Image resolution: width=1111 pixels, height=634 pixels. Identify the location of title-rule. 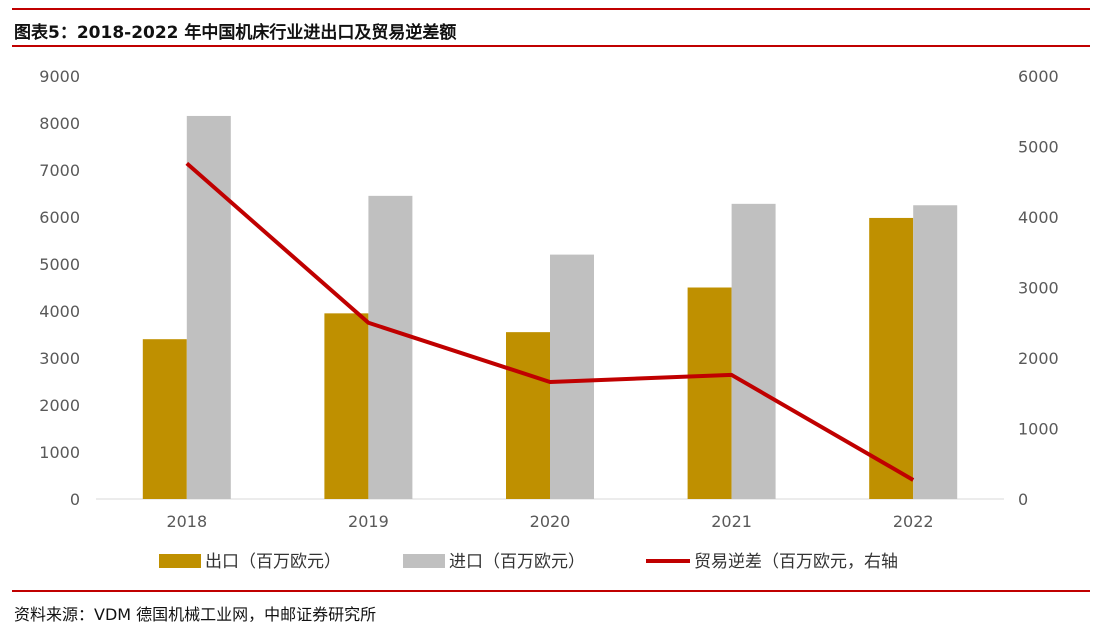
(551, 46).